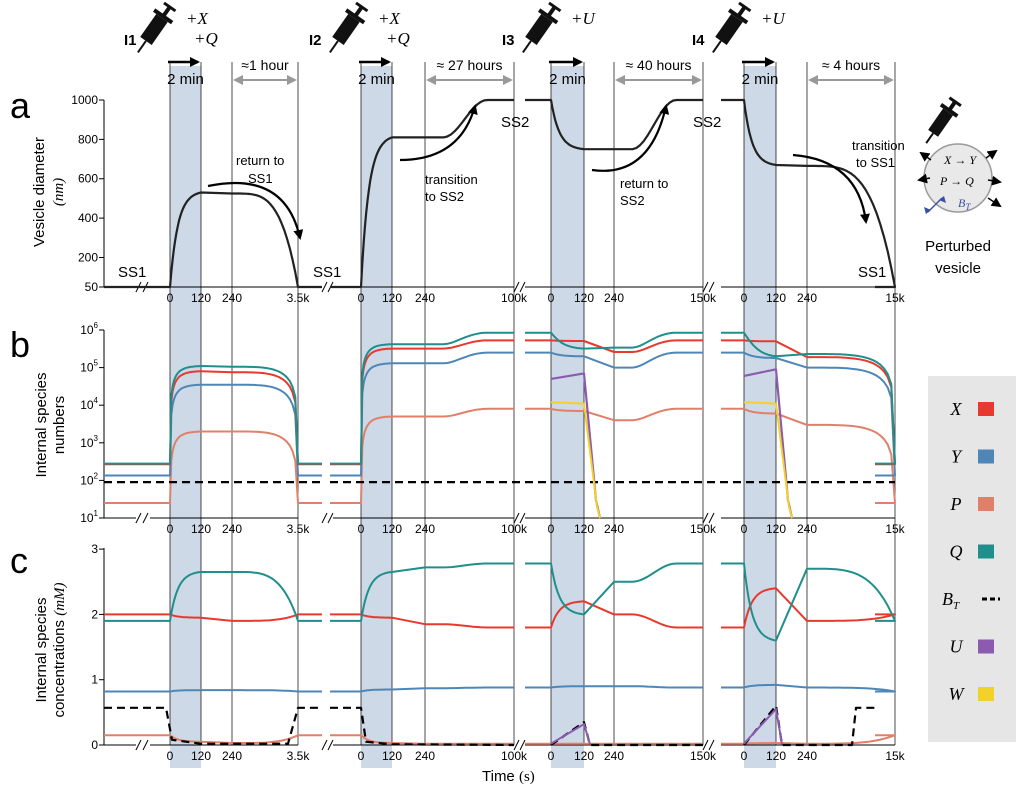 This screenshot has width=1024, height=789. I want to click on reagent-text: +U, so click(583, 18).